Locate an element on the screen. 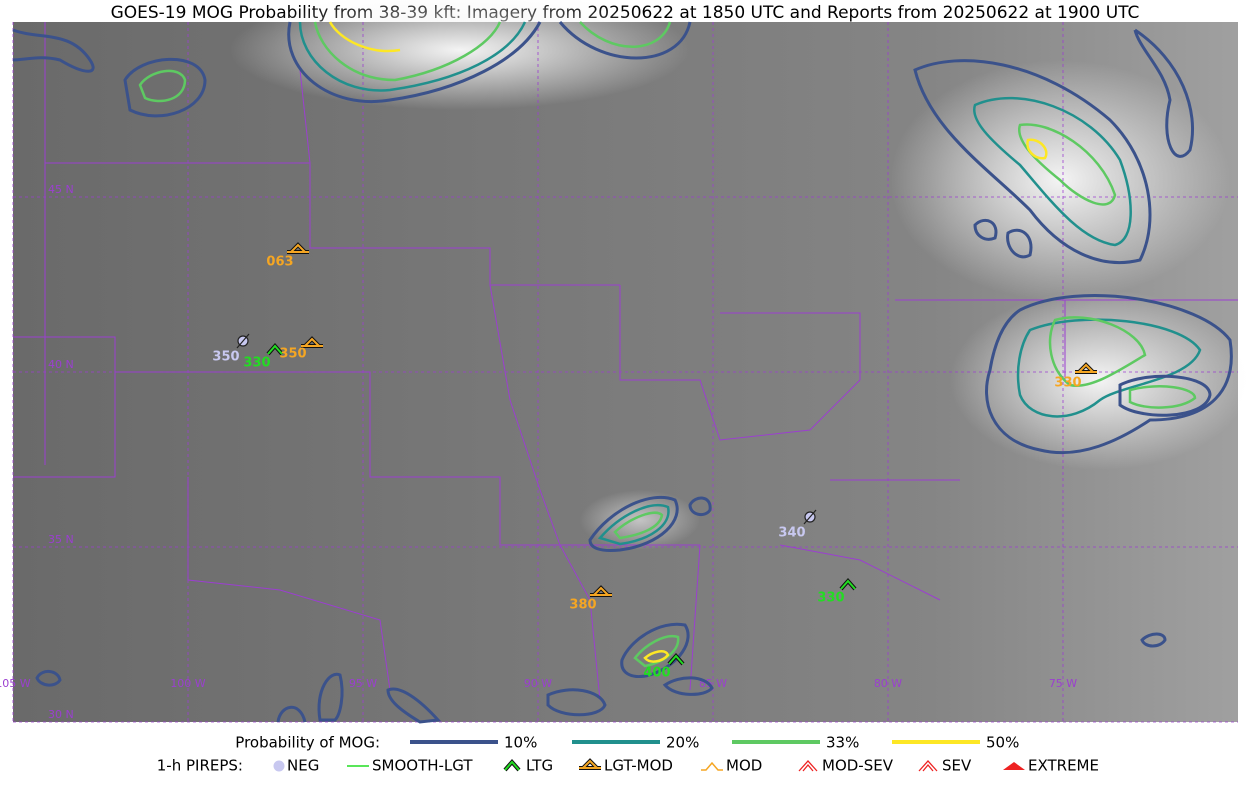  cloud is located at coordinates (640, 520).